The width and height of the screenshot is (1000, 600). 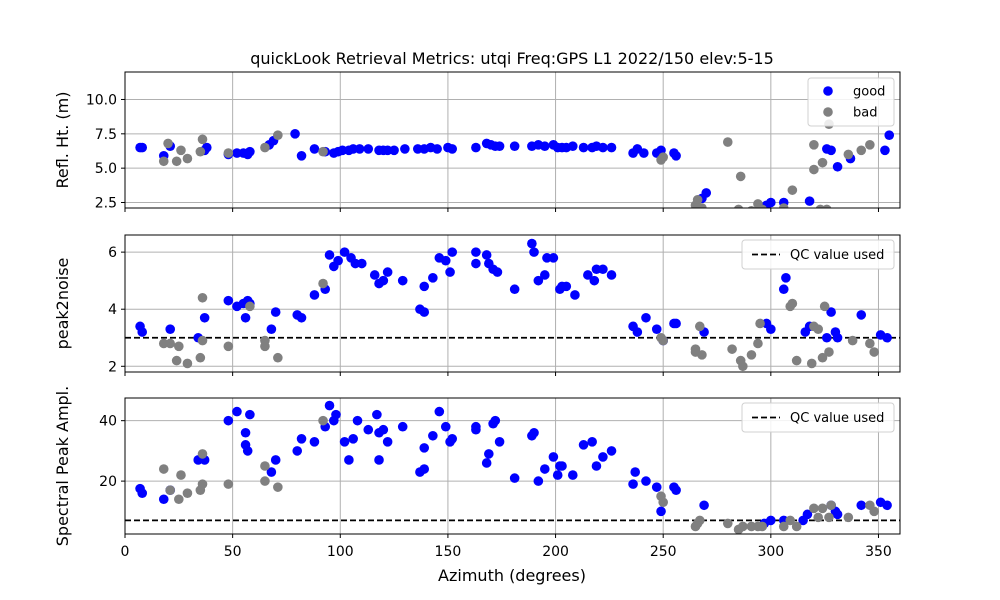 I want to click on y-tick-label: 4, so click(x=112, y=310).